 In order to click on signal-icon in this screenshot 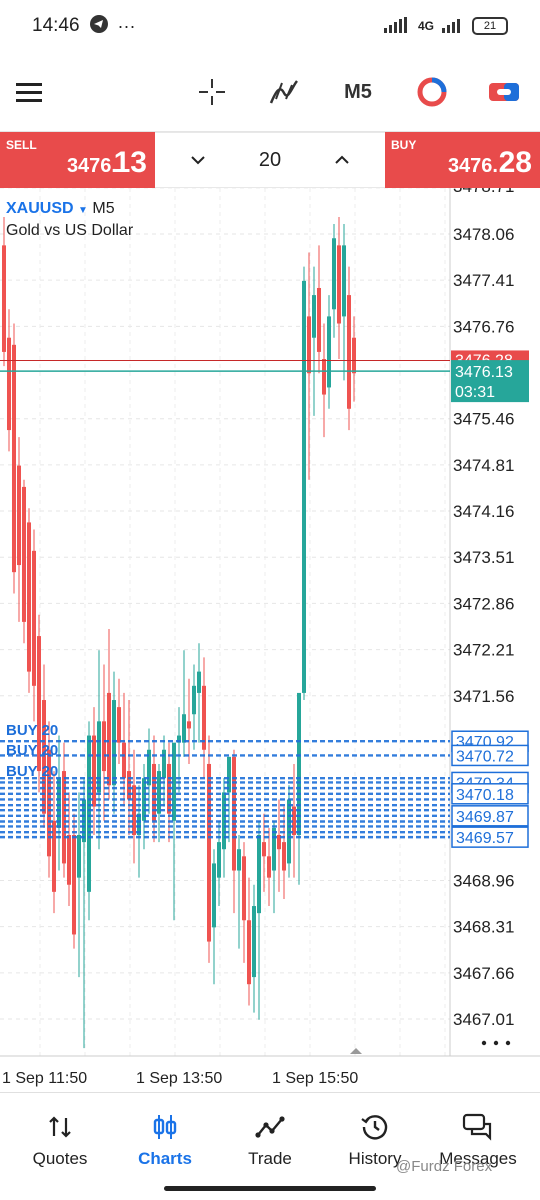, I will do `click(396, 26)`.